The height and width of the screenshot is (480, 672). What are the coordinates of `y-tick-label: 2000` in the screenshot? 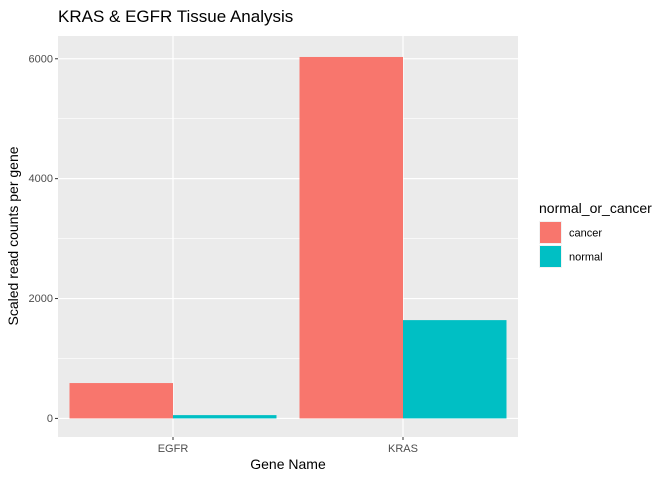 It's located at (41, 299).